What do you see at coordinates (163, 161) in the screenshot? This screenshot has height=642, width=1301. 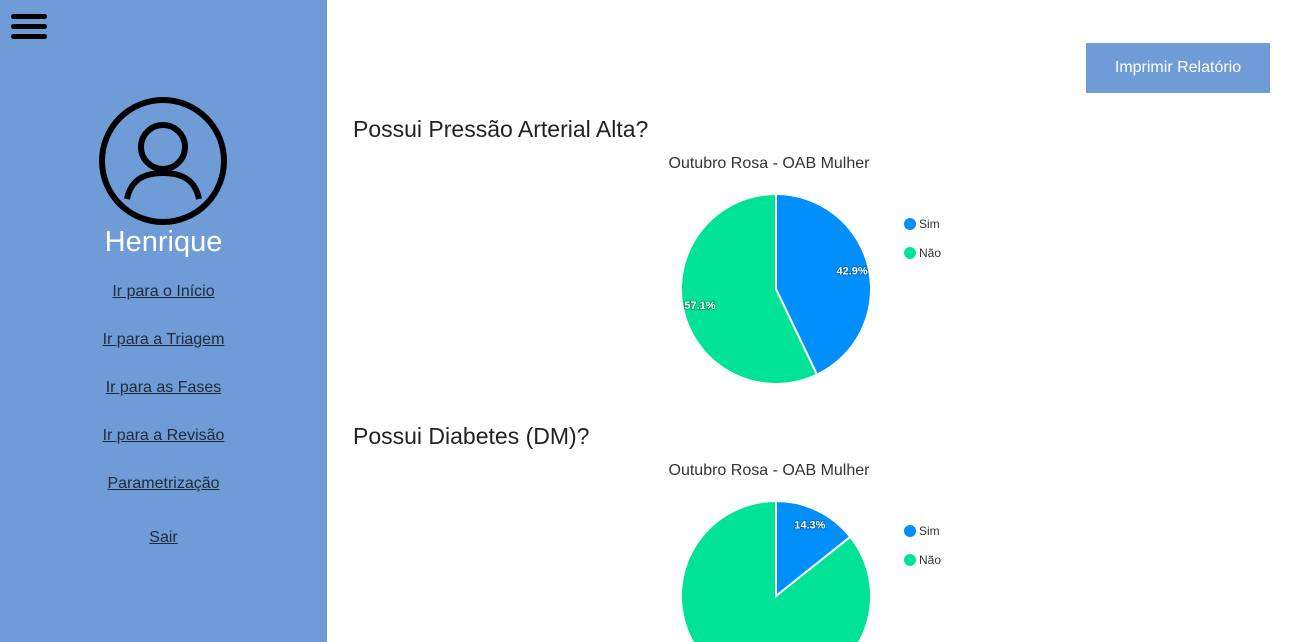 I see `avatar-icon` at bounding box center [163, 161].